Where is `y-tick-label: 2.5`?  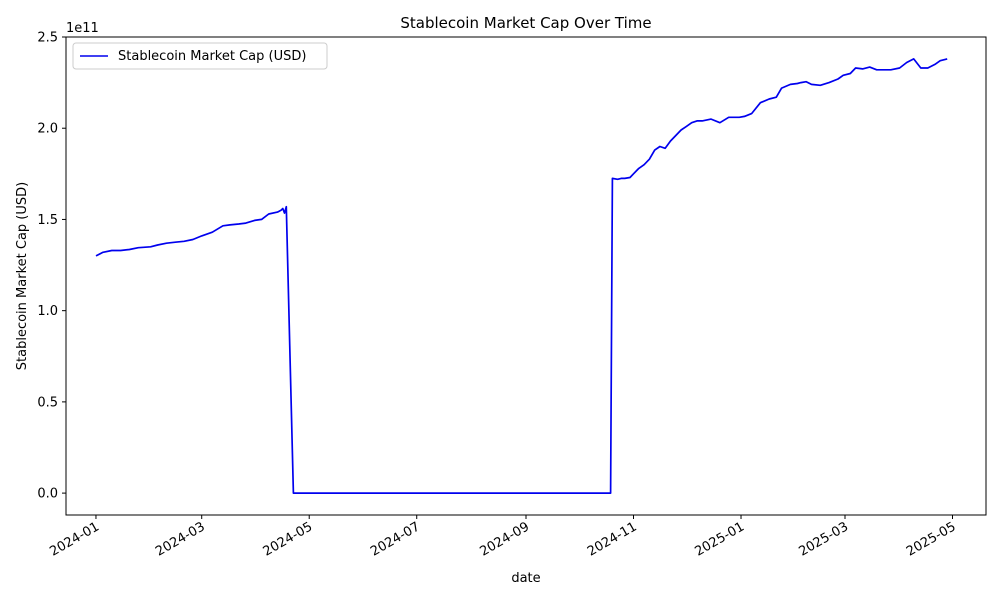
y-tick-label: 2.5 is located at coordinates (47, 38).